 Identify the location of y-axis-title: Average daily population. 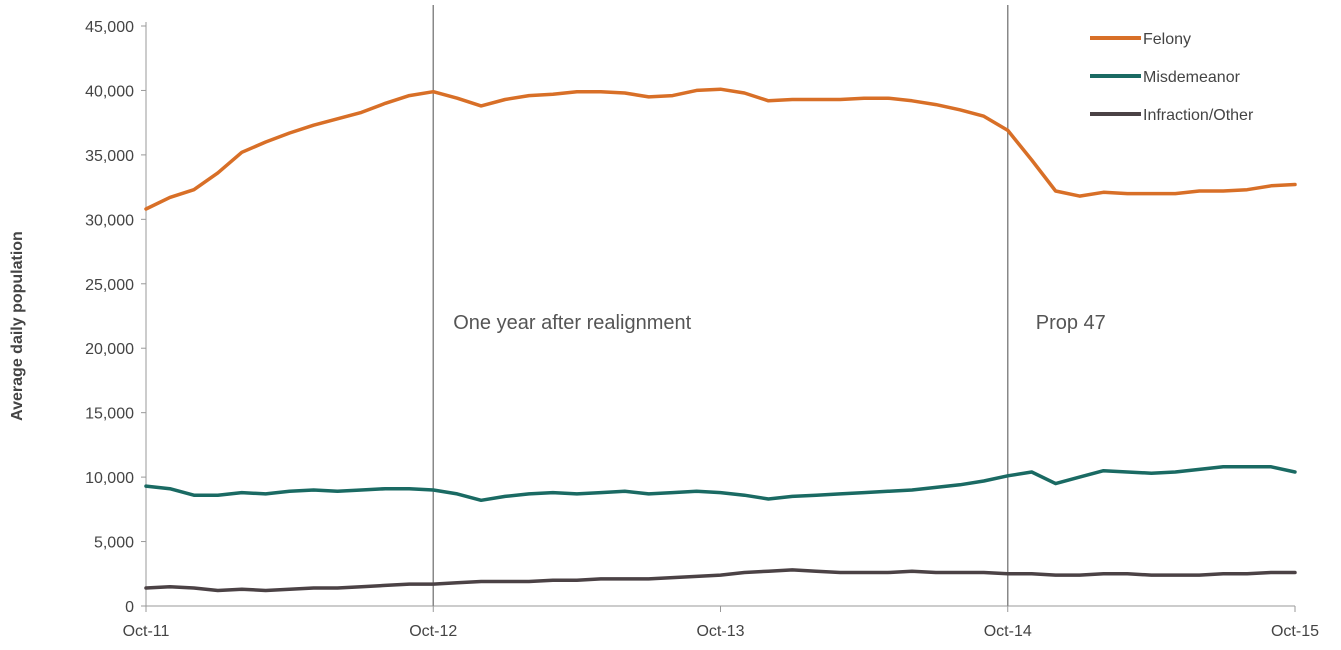
(17, 326).